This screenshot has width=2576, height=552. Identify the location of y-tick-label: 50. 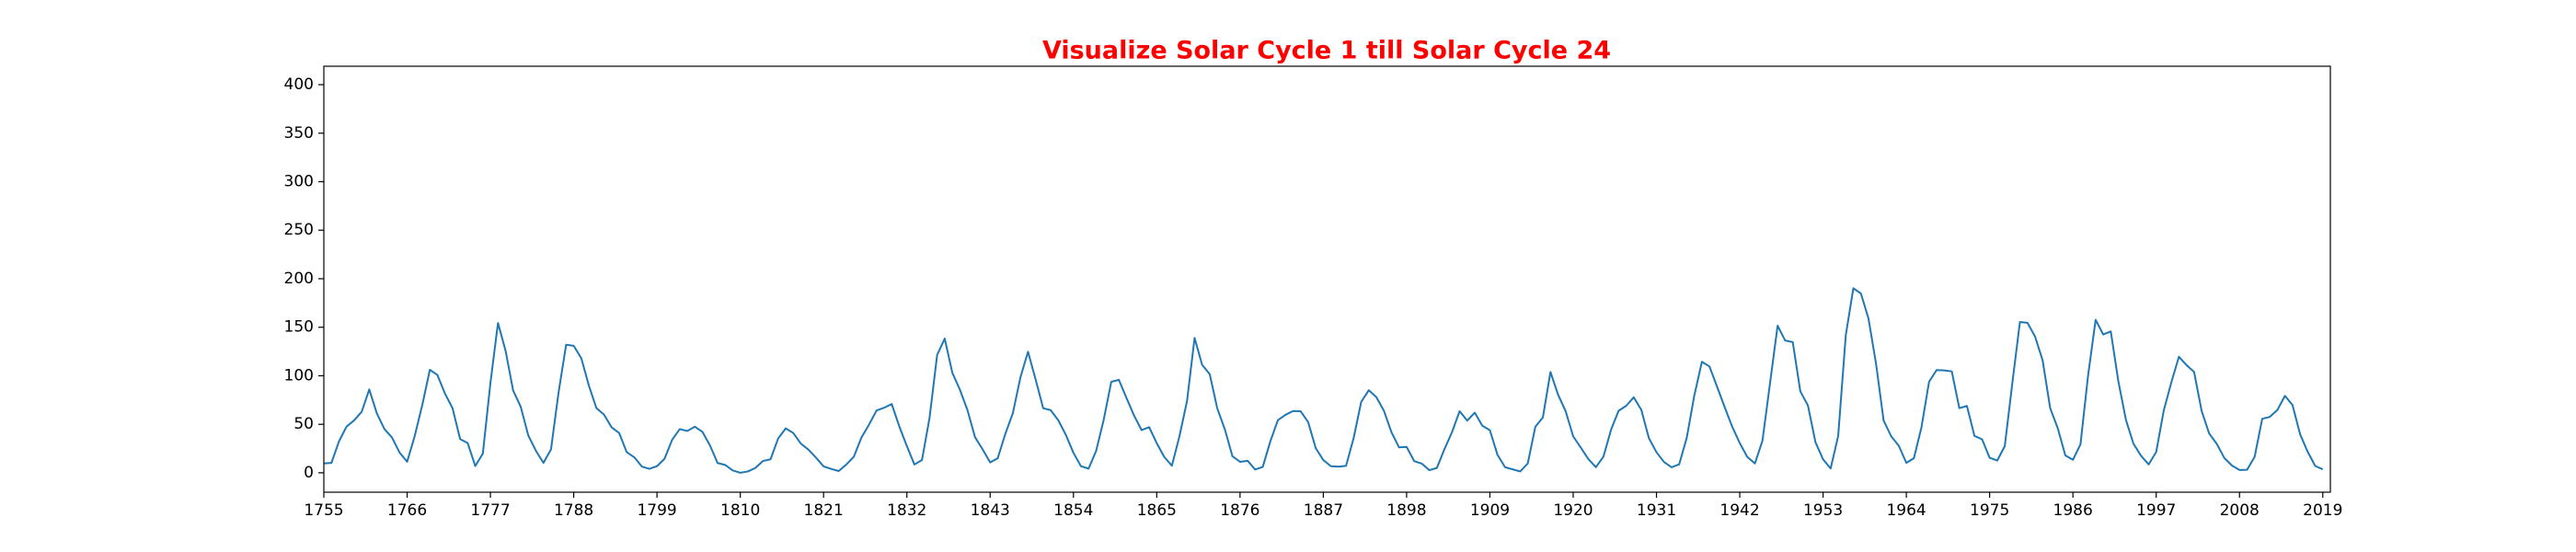
(303, 424).